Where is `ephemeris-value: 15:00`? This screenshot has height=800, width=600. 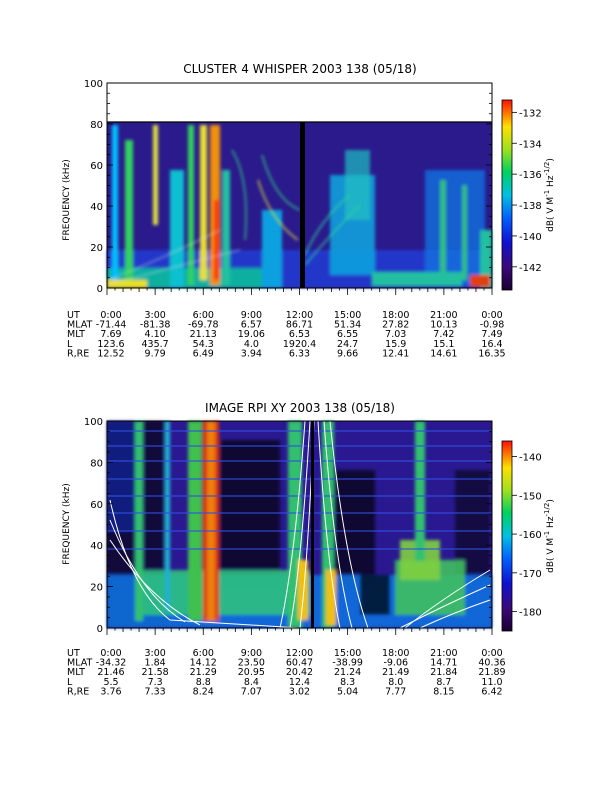 ephemeris-value: 15:00 is located at coordinates (347, 653).